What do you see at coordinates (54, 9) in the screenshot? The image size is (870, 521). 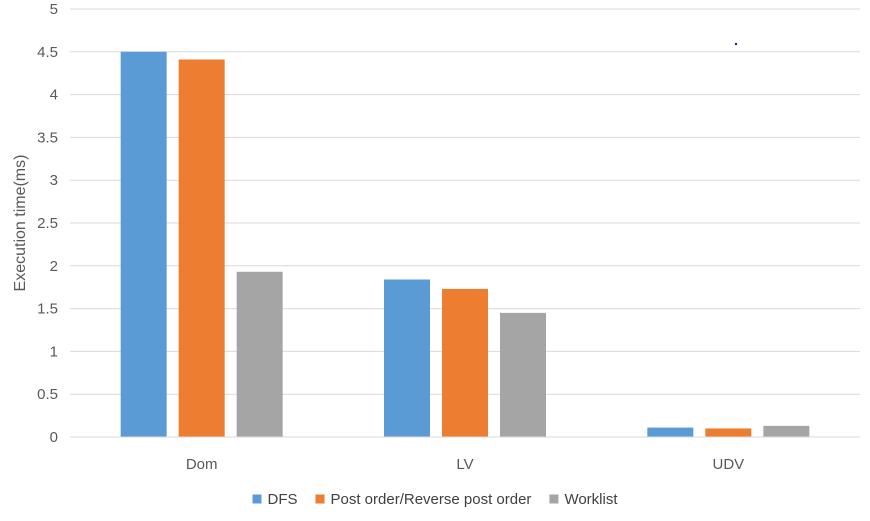 I see `y-tick-label: 5` at bounding box center [54, 9].